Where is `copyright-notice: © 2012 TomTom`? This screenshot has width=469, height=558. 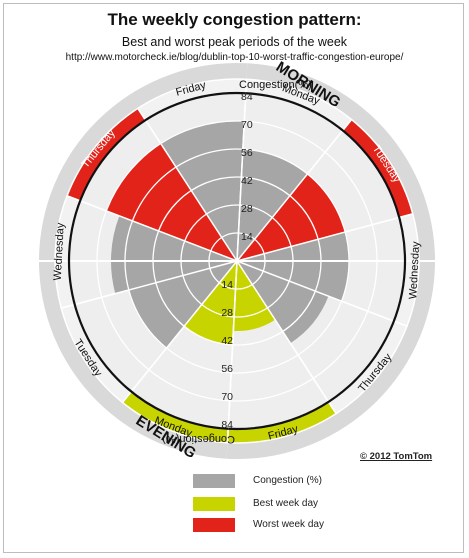
copyright-notice: © 2012 TomTom is located at coordinates (396, 456).